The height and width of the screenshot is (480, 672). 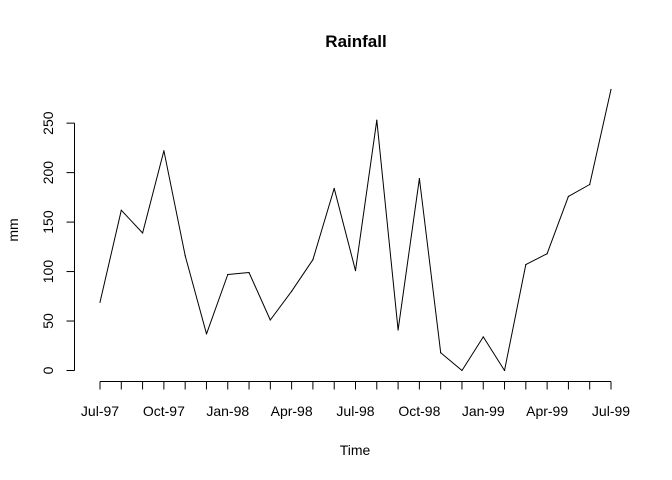 I want to click on y-tick-label: 150, so click(x=48, y=222).